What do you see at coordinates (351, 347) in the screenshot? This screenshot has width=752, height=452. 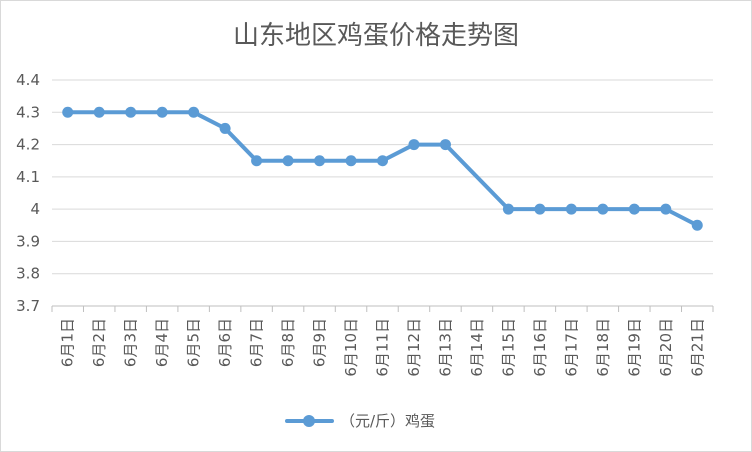 I see `x-tick-label: 6月10日` at bounding box center [351, 347].